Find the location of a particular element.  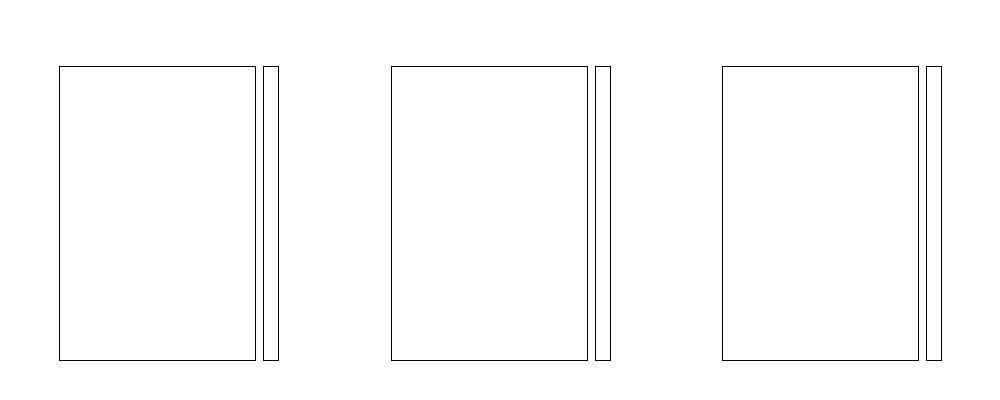

panel-talk-colorbar is located at coordinates (271, 213).